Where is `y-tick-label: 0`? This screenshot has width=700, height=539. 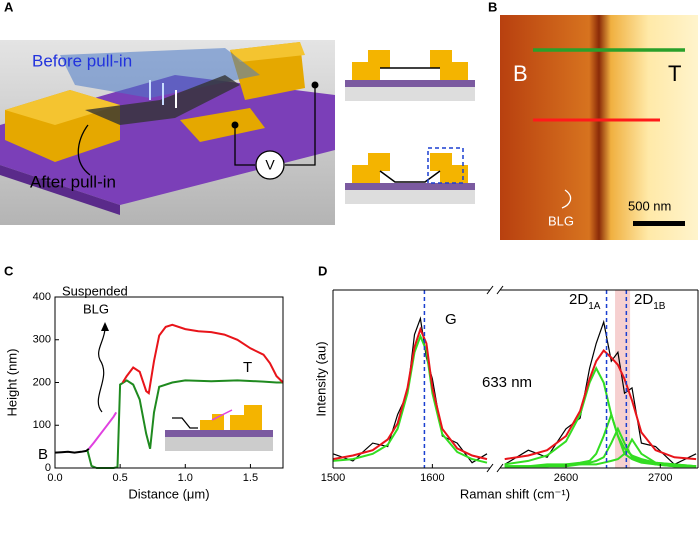
y-tick-label: 0 is located at coordinates (48, 468).